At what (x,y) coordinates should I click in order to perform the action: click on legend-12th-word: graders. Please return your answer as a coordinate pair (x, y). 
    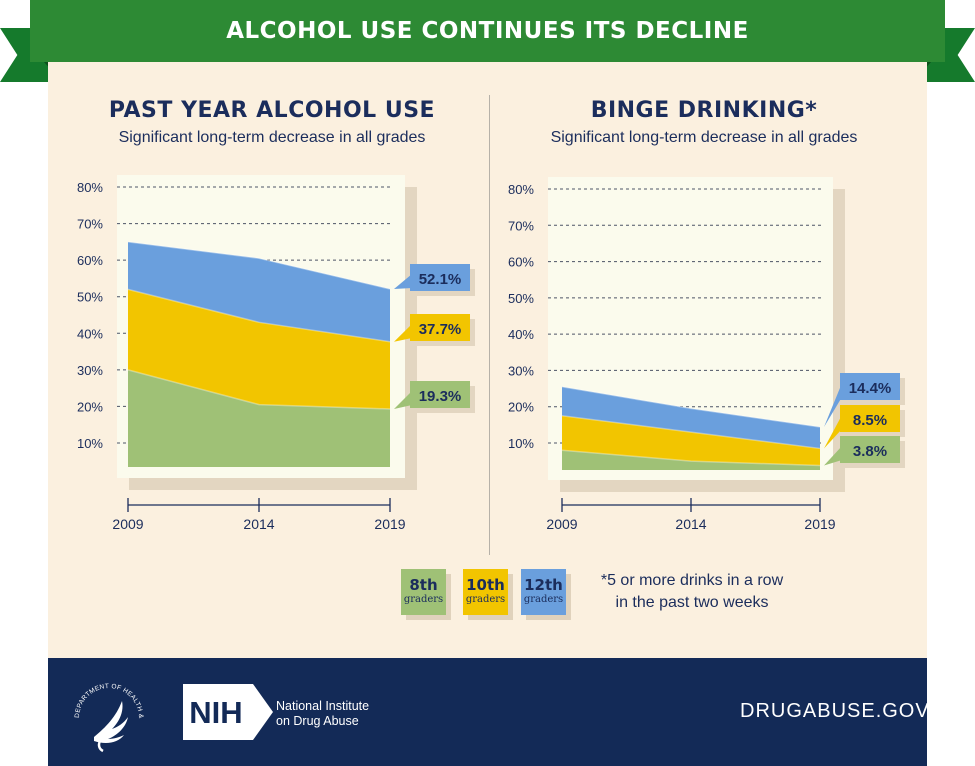
    Looking at the image, I should click on (543, 599).